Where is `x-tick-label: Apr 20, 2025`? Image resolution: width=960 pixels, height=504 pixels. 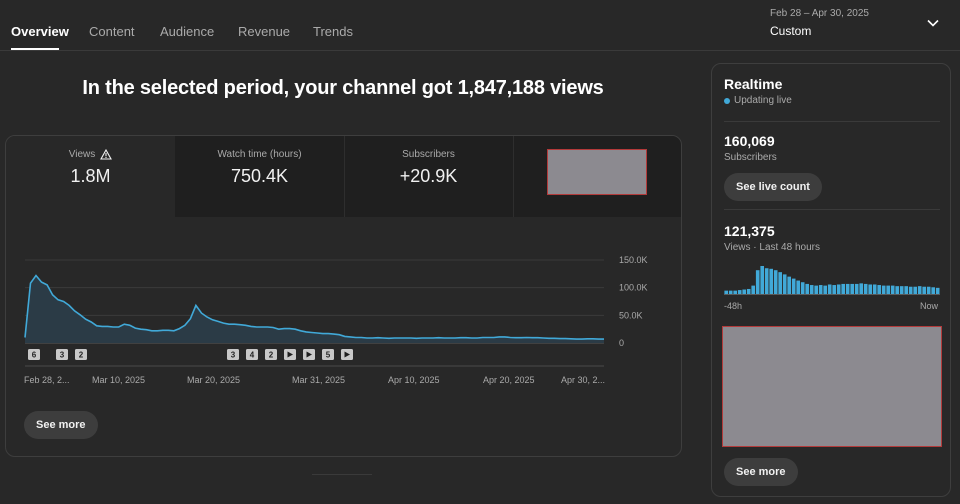
x-tick-label: Apr 20, 2025 is located at coordinates (509, 380).